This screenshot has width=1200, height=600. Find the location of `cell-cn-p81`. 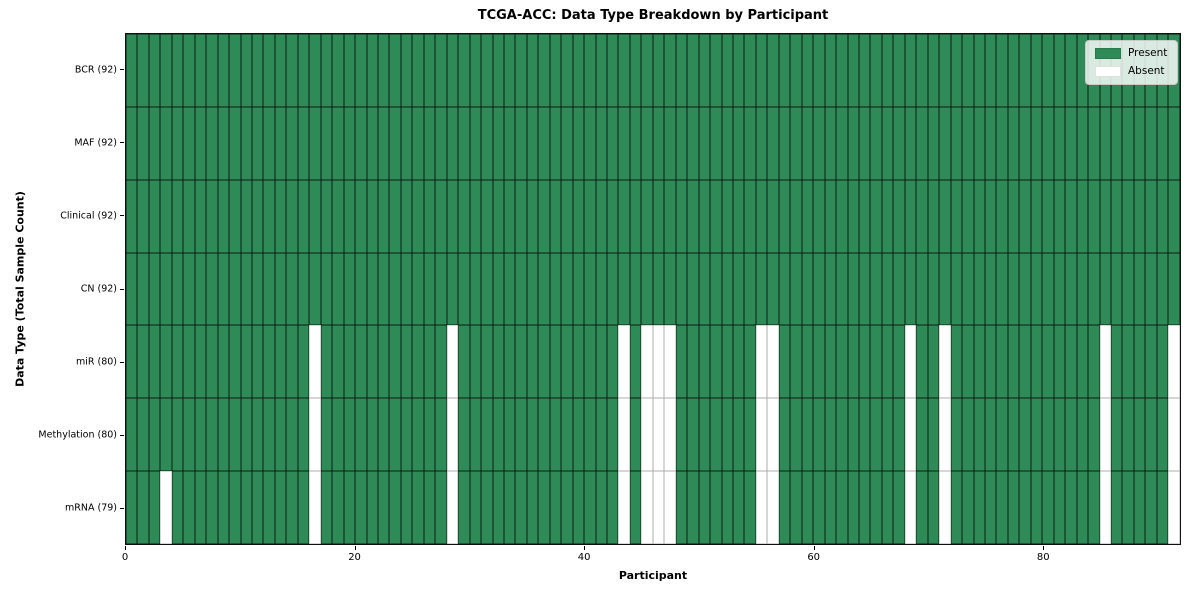

cell-cn-p81 is located at coordinates (1059, 289).